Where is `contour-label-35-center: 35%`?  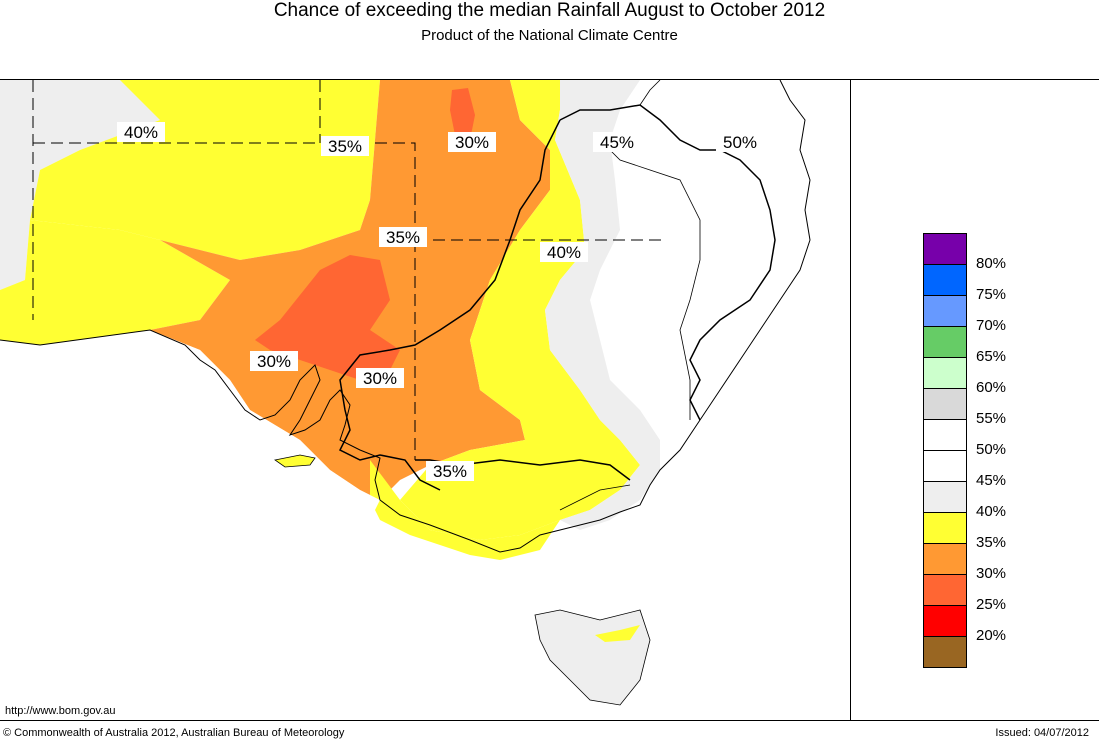 contour-label-35-center: 35% is located at coordinates (403, 237).